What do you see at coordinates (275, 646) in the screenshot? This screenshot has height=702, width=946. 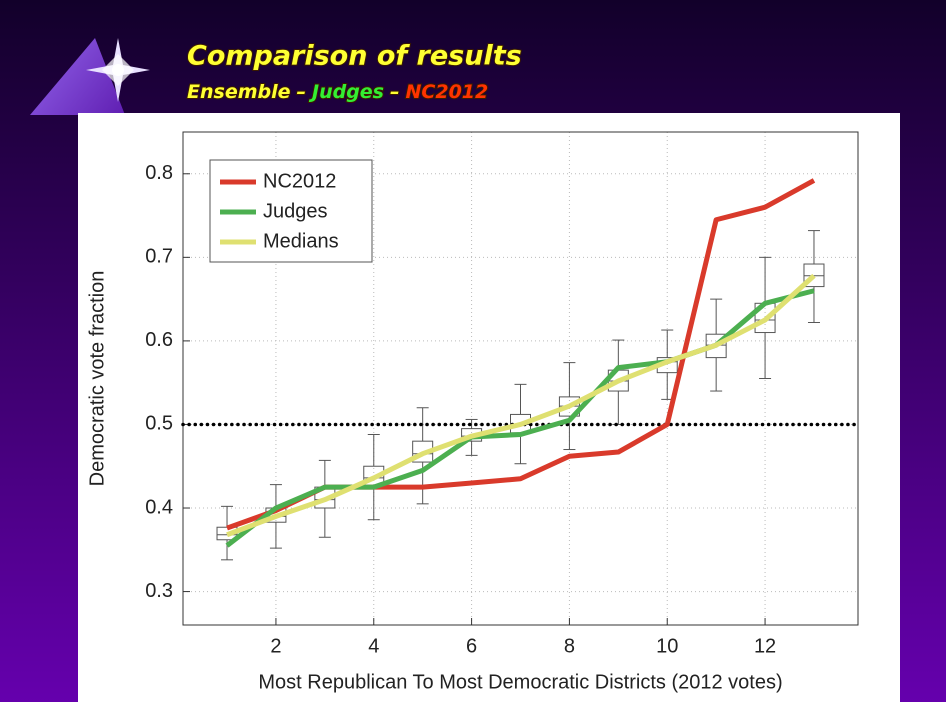 I see `x-tick-label: 2` at bounding box center [275, 646].